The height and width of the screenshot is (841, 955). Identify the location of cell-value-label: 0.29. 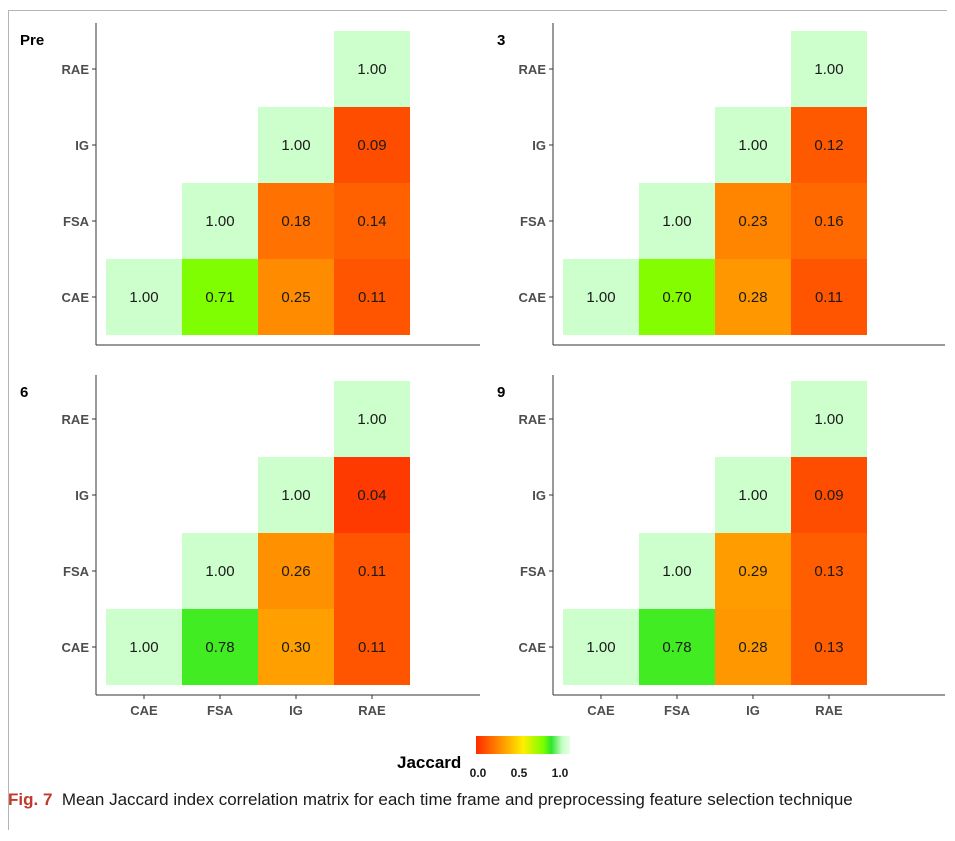
(752, 571).